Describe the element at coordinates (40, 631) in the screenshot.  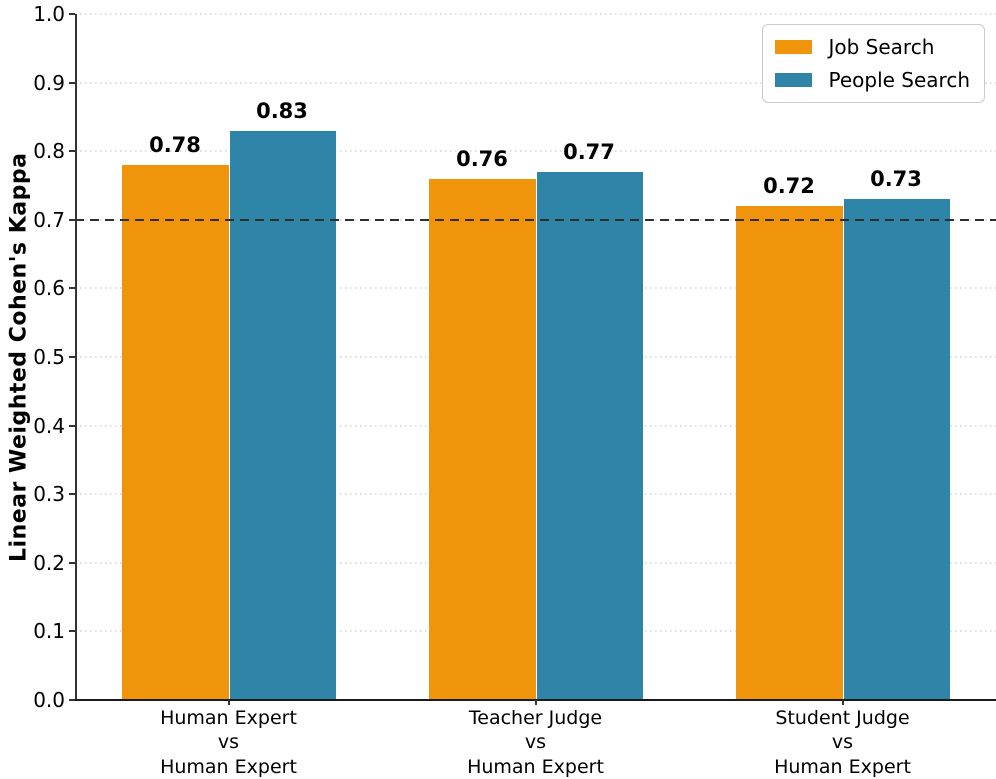
I see `y-tick-label: 0.1` at that location.